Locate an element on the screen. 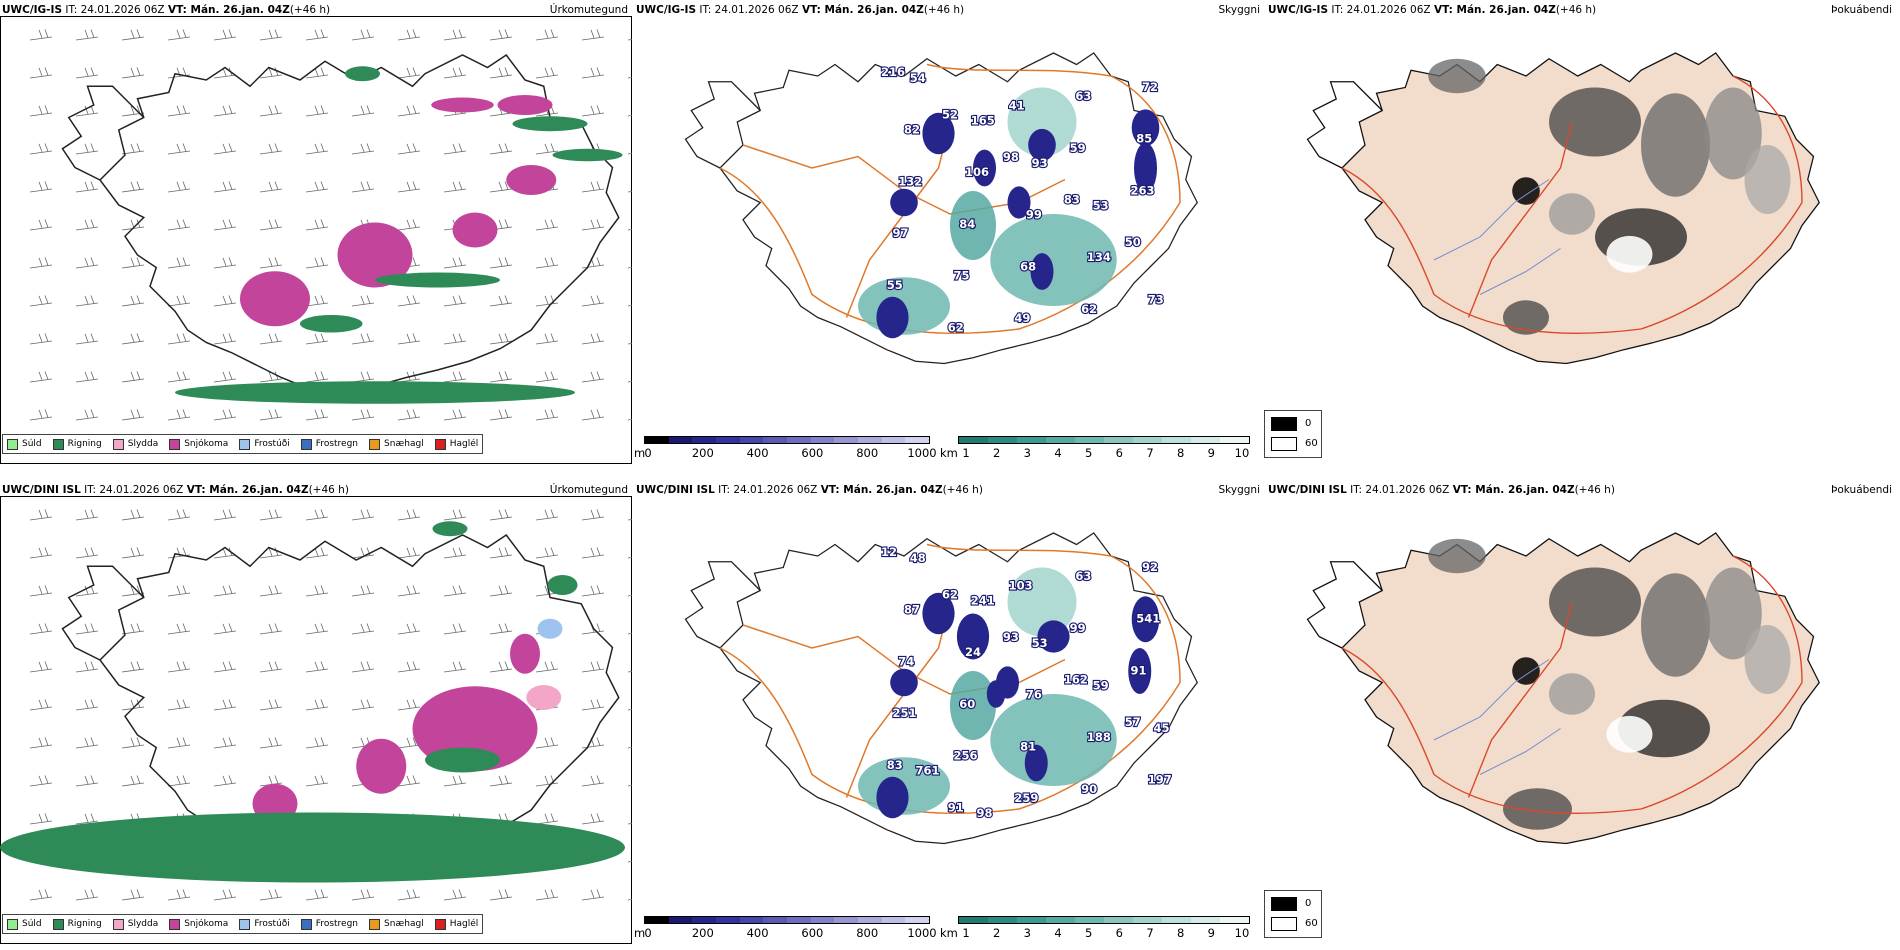 The height and width of the screenshot is (950, 1900). cloud-base-label: 48 is located at coordinates (918, 558).